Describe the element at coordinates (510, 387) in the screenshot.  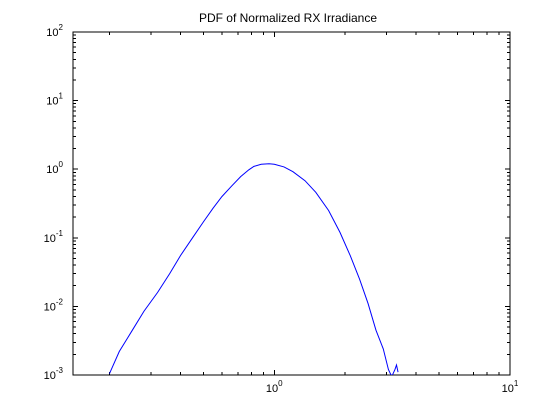
I see `x-tick-label: 10¹` at that location.